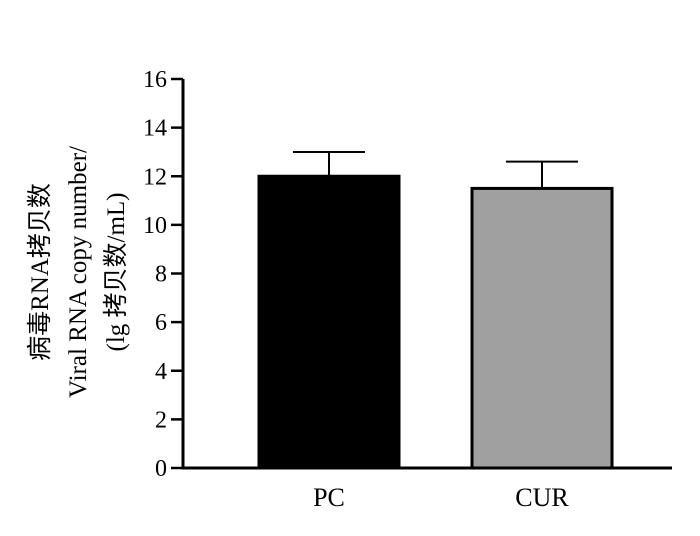  Describe the element at coordinates (542, 497) in the screenshot. I see `x-tick-label-cur: CUR` at that location.